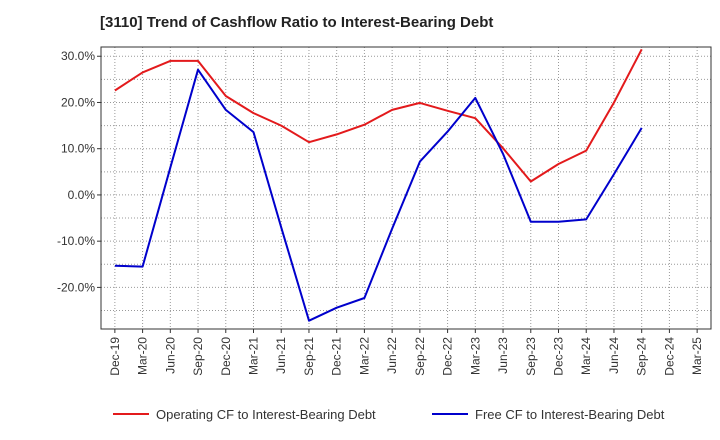 The image size is (720, 440). What do you see at coordinates (115, 356) in the screenshot?
I see `x-tick-label: Dec-19` at bounding box center [115, 356].